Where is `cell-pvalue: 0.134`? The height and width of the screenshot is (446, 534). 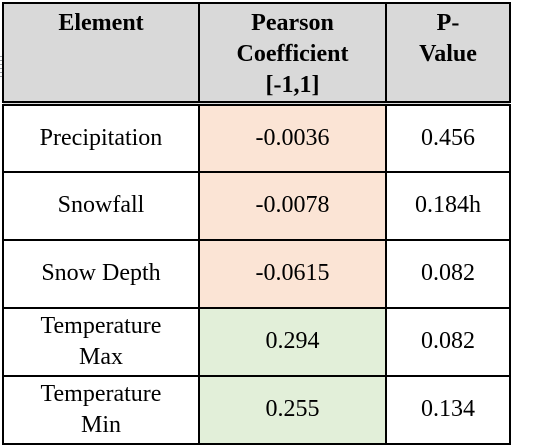 cell-pvalue: 0.134 is located at coordinates (448, 409).